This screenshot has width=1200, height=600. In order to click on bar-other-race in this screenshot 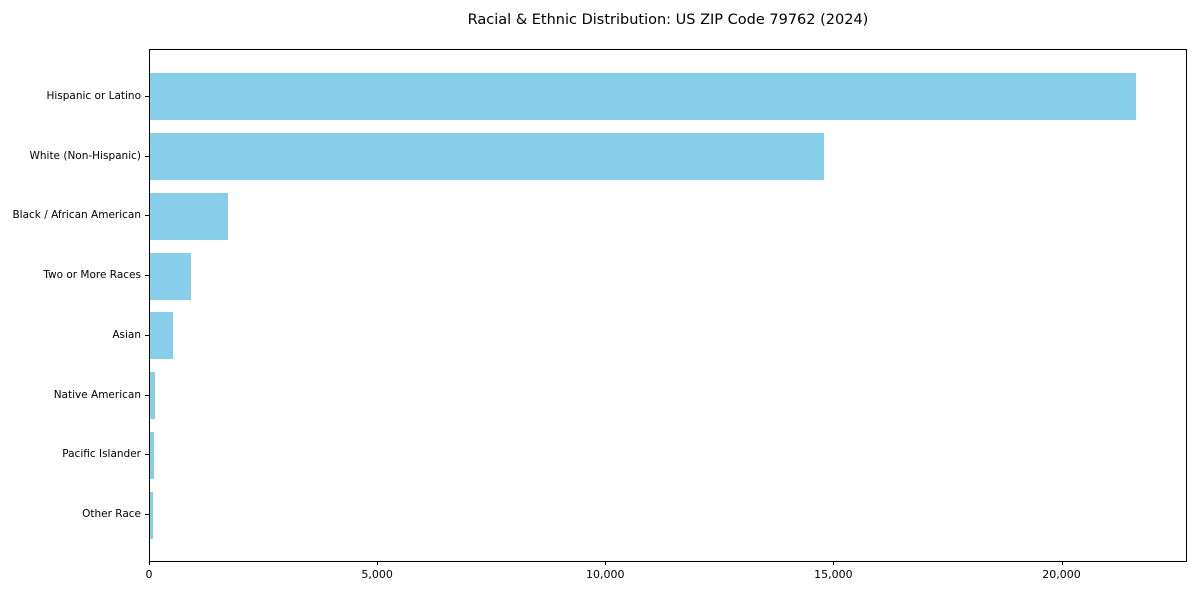, I will do `click(152, 515)`.